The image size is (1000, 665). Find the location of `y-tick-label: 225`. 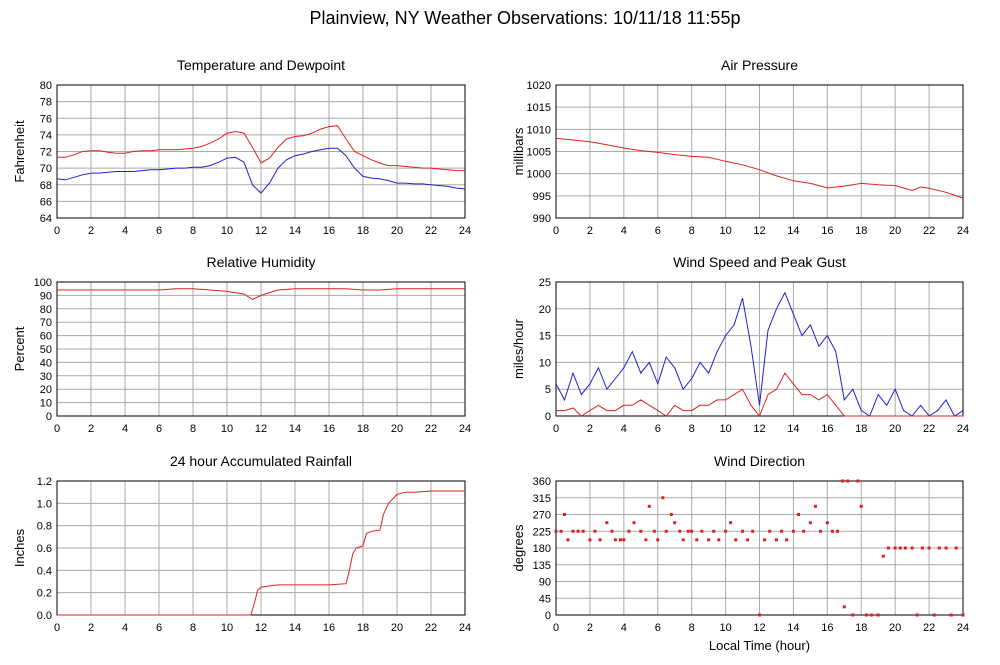

y-tick-label: 225 is located at coordinates (542, 532).